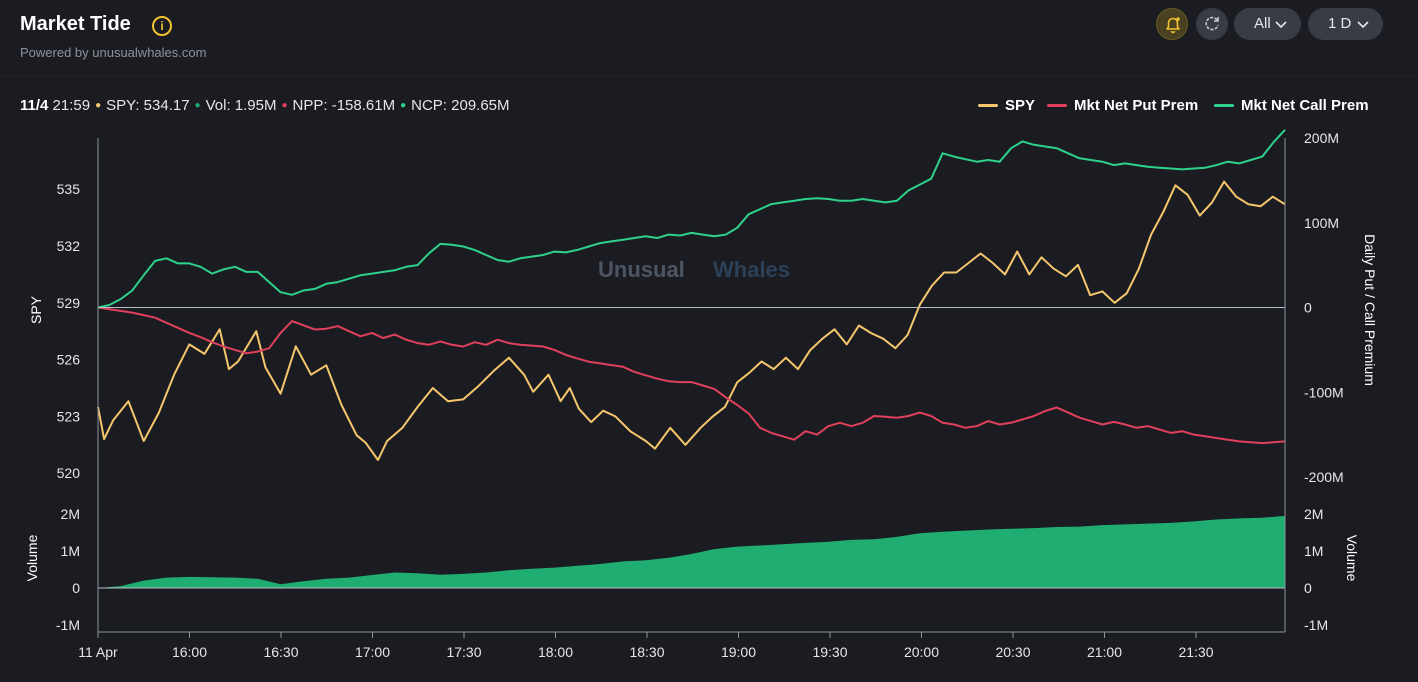 This screenshot has width=1418, height=682. I want to click on interval-select-value: 1 D, so click(1340, 23).